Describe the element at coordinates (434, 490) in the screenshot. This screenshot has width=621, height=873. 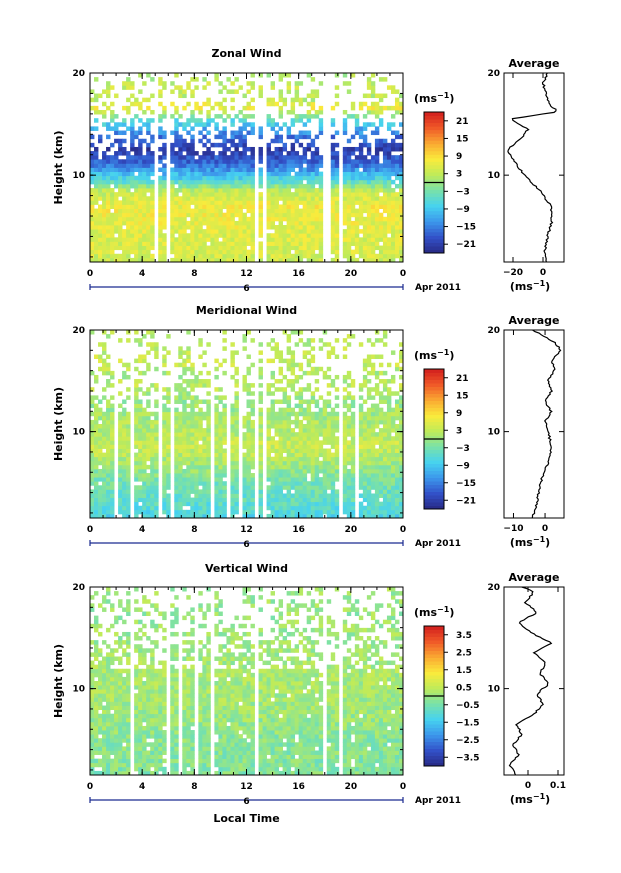
I see `colorbar-segment` at that location.